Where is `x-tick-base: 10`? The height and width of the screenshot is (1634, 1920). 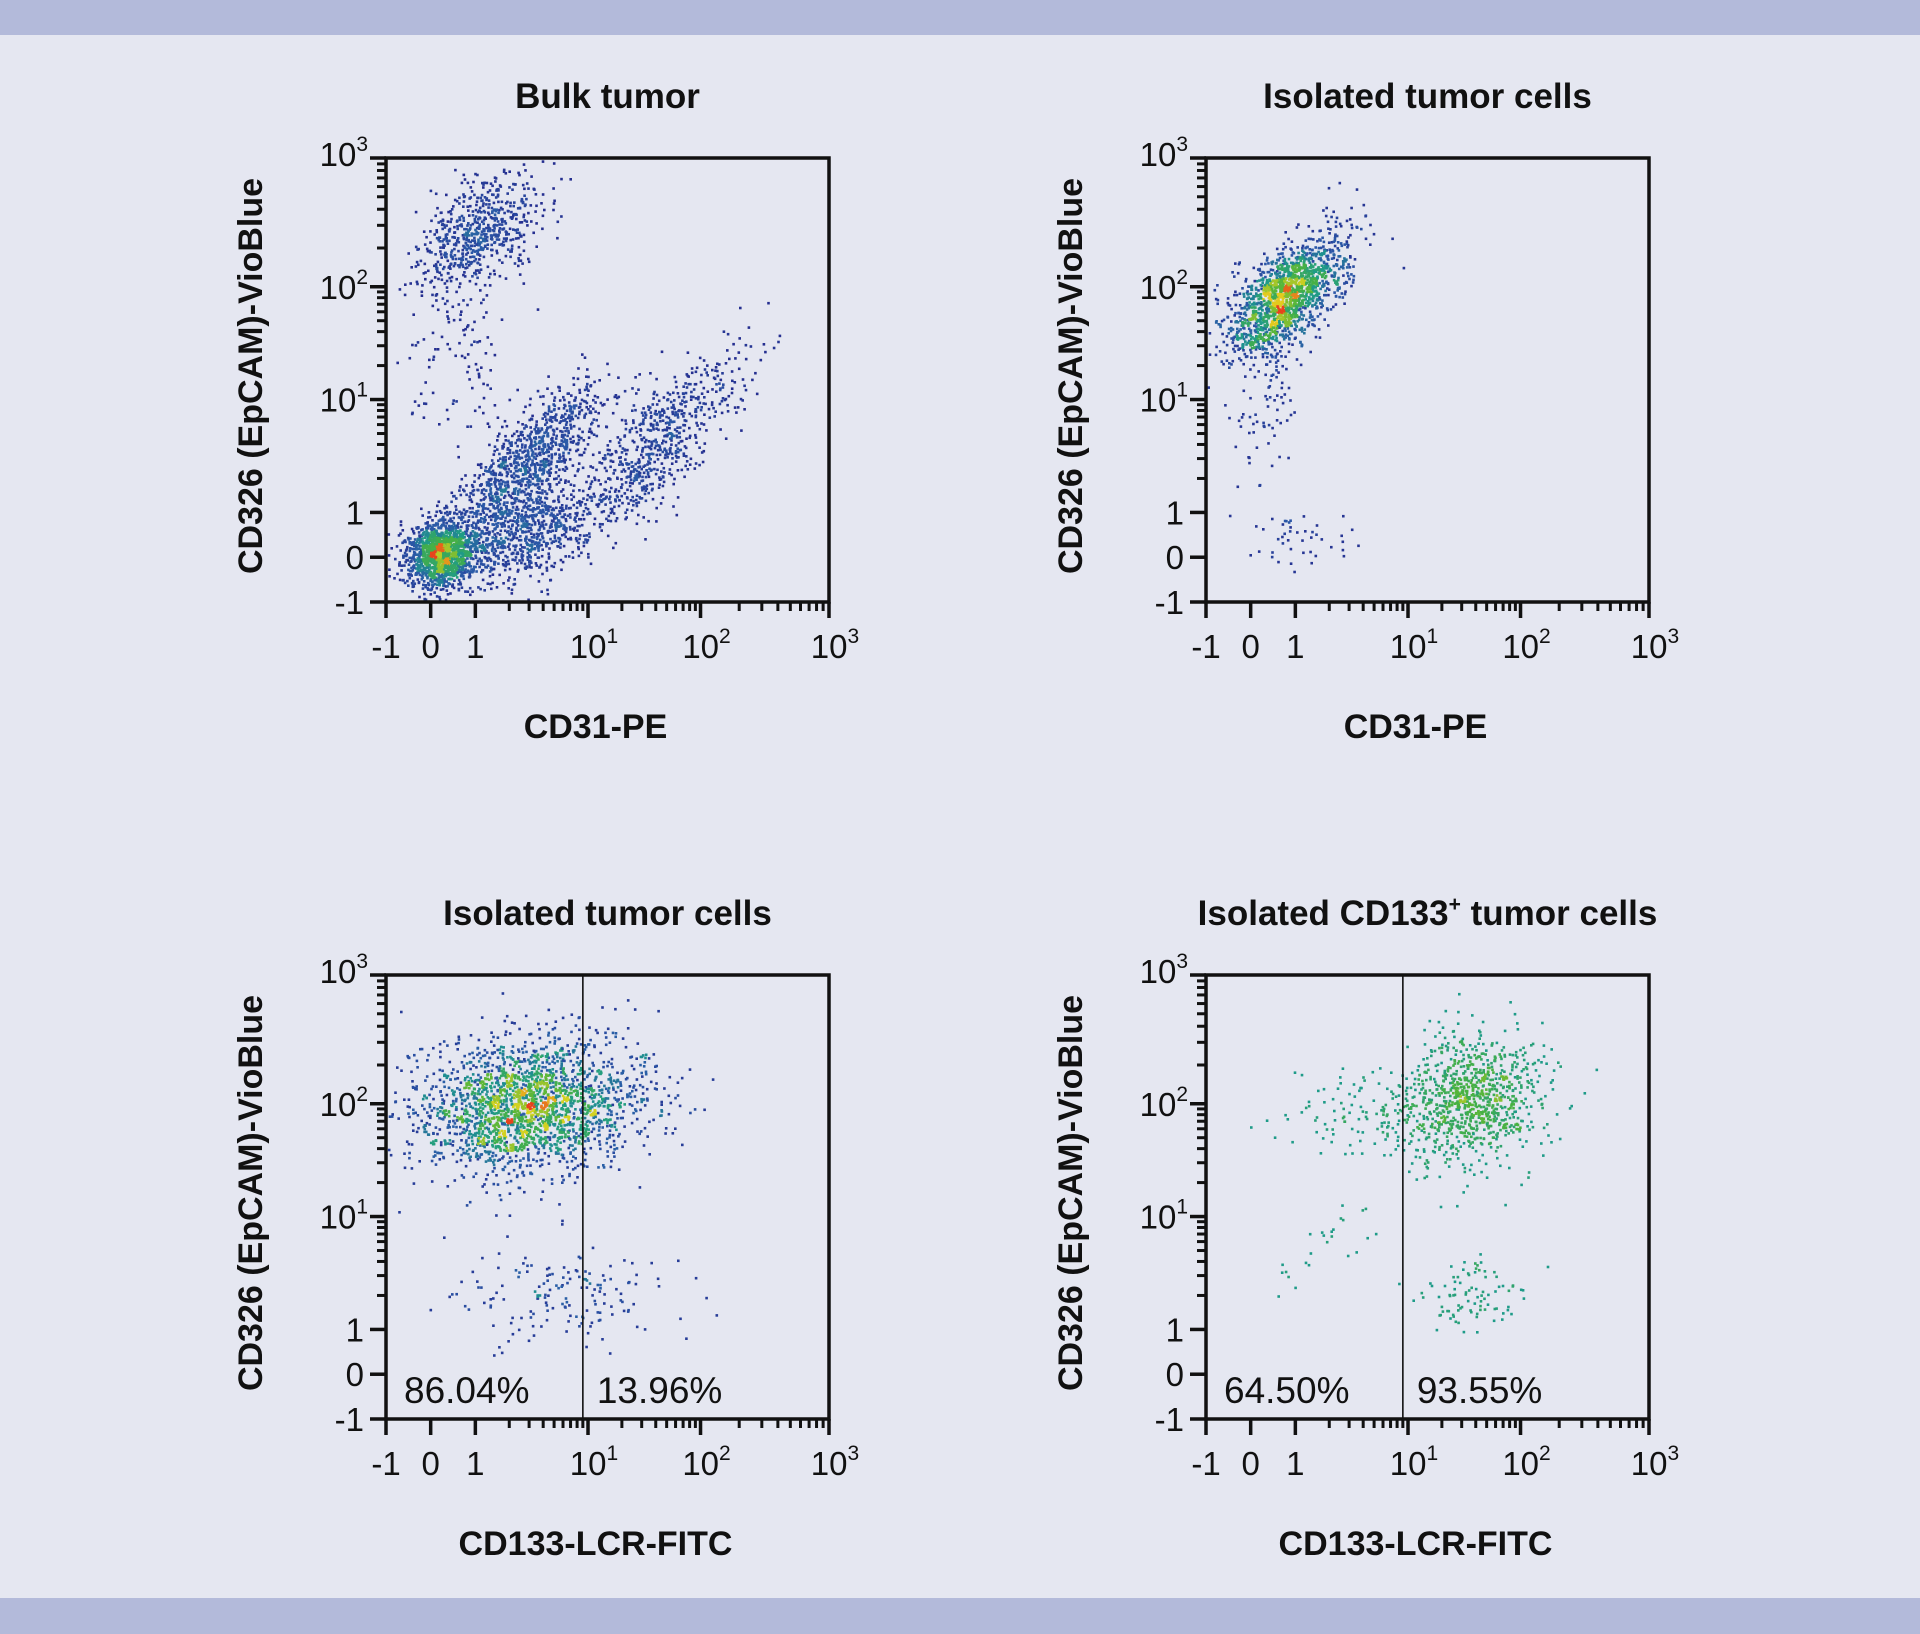 x-tick-base: 10 is located at coordinates (700, 646).